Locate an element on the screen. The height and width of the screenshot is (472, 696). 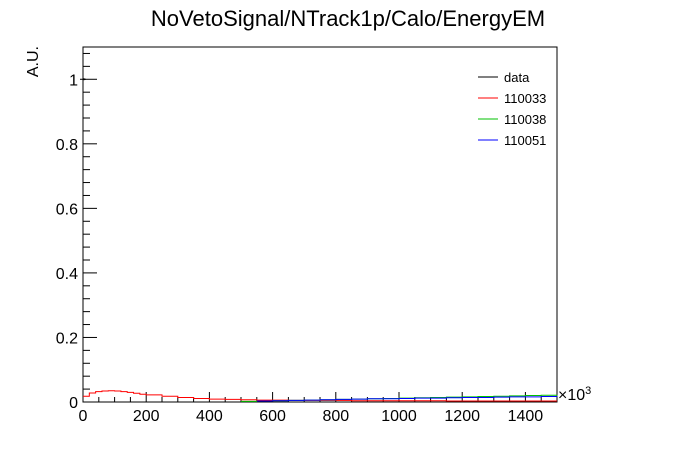
legend: data 110033 110038 110051 is located at coordinates (512, 109).